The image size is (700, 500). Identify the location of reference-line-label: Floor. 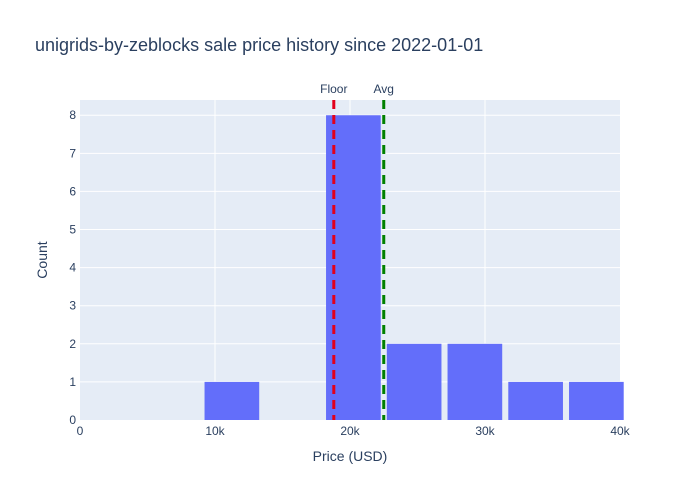
(333, 89).